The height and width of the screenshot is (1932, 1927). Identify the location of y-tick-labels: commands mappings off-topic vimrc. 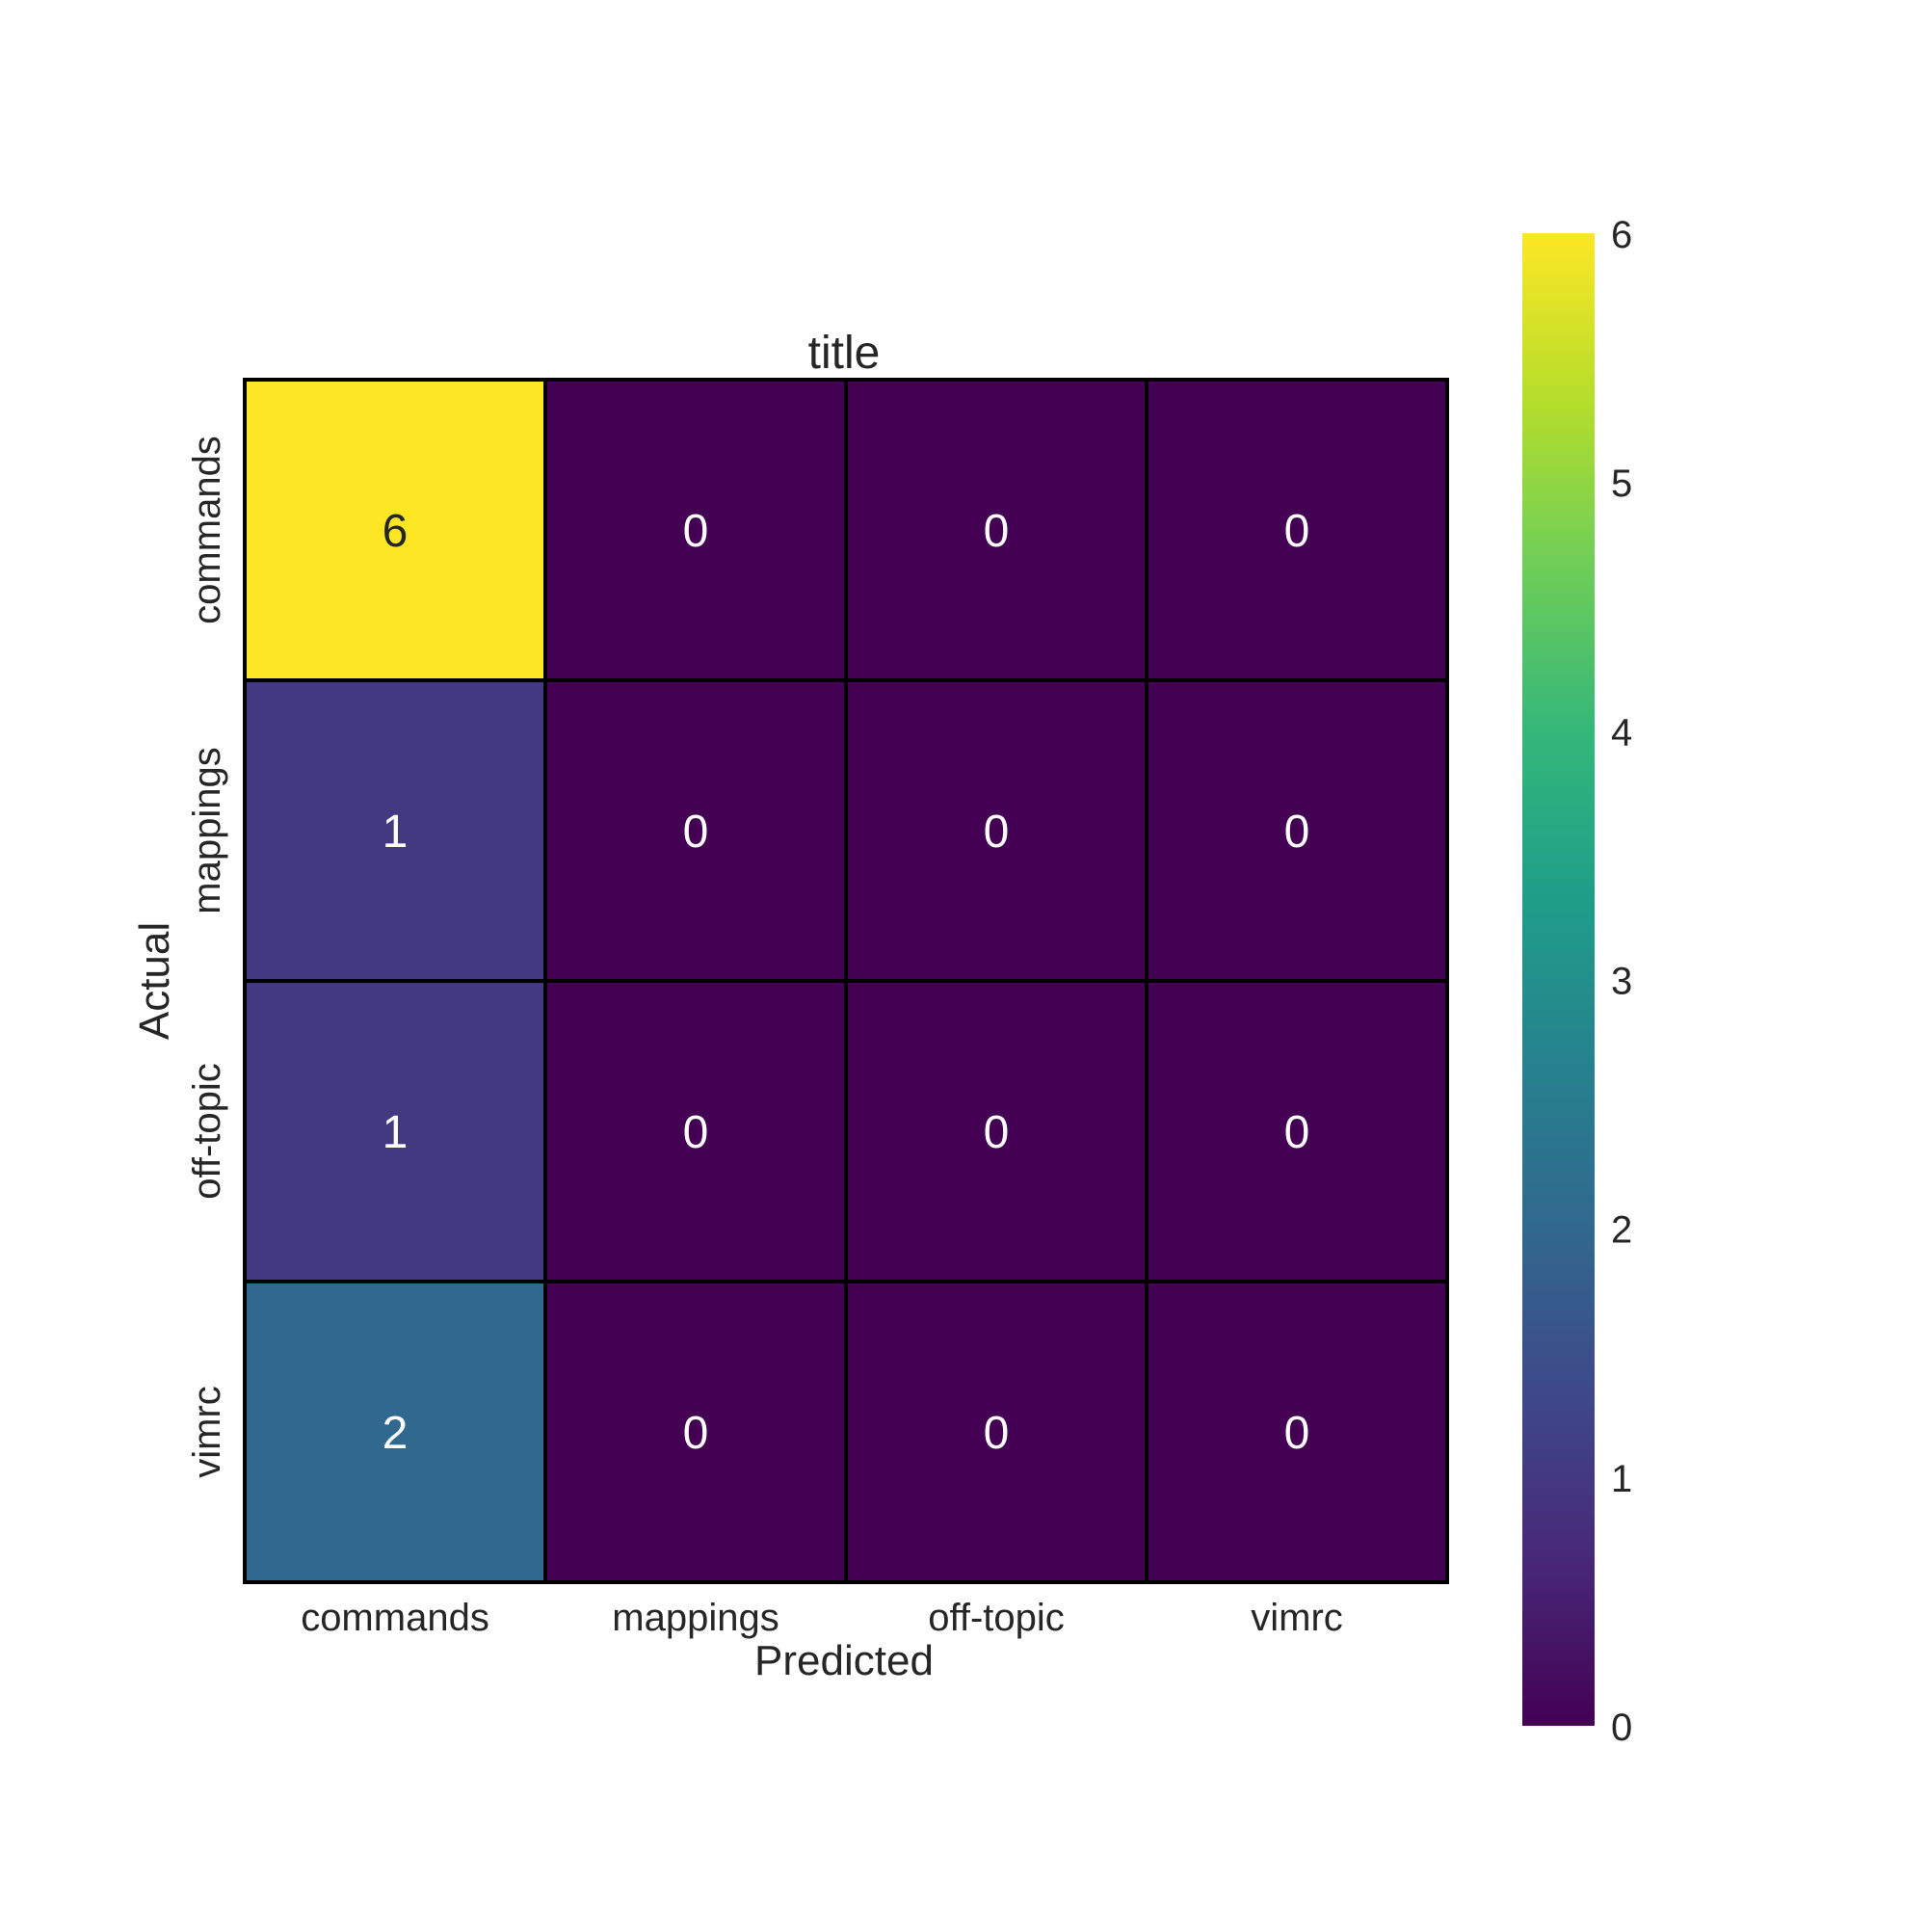
(207, 957).